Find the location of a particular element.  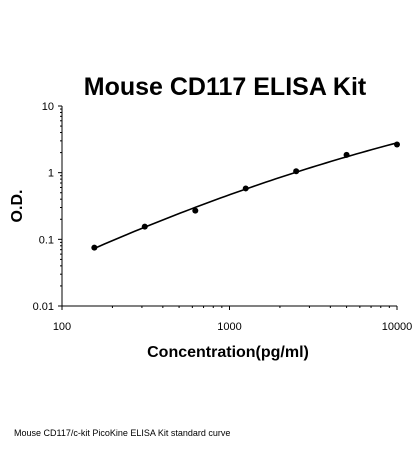

y-tick-label: 0.01 is located at coordinates (43, 307).